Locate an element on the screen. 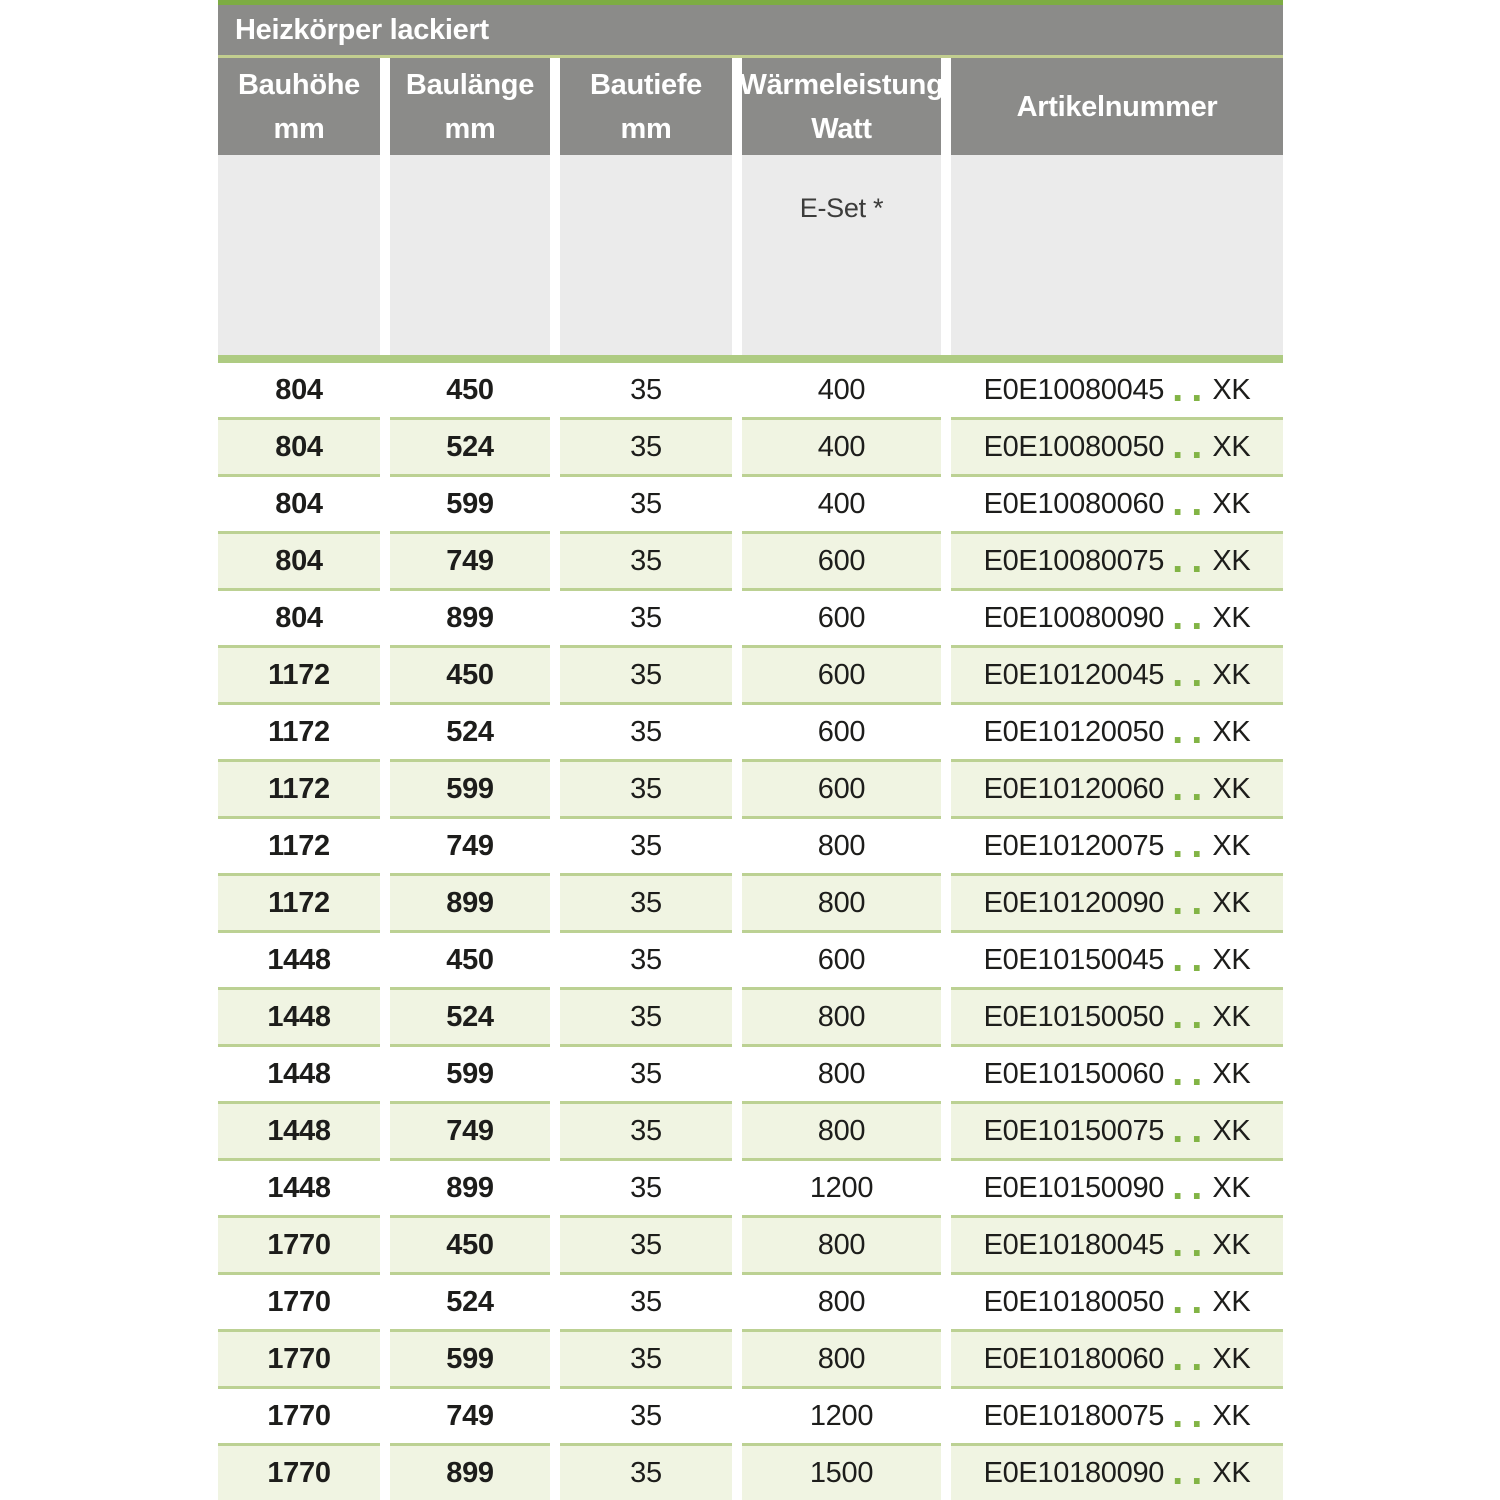 This screenshot has height=1500, width=1500. table-row: 1172 450 35 600 E0E10120045 .. XK is located at coordinates (750, 676).